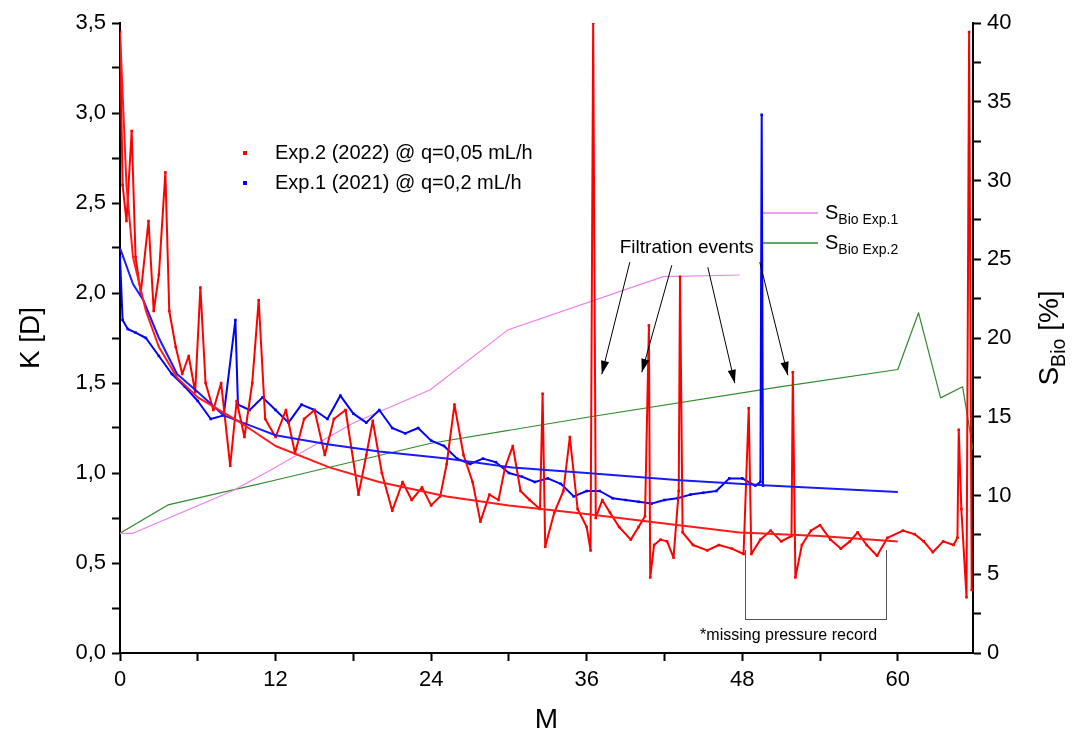 This screenshot has width=1078, height=749. What do you see at coordinates (993, 573) in the screenshot?
I see `y2-tick-label: 5` at bounding box center [993, 573].